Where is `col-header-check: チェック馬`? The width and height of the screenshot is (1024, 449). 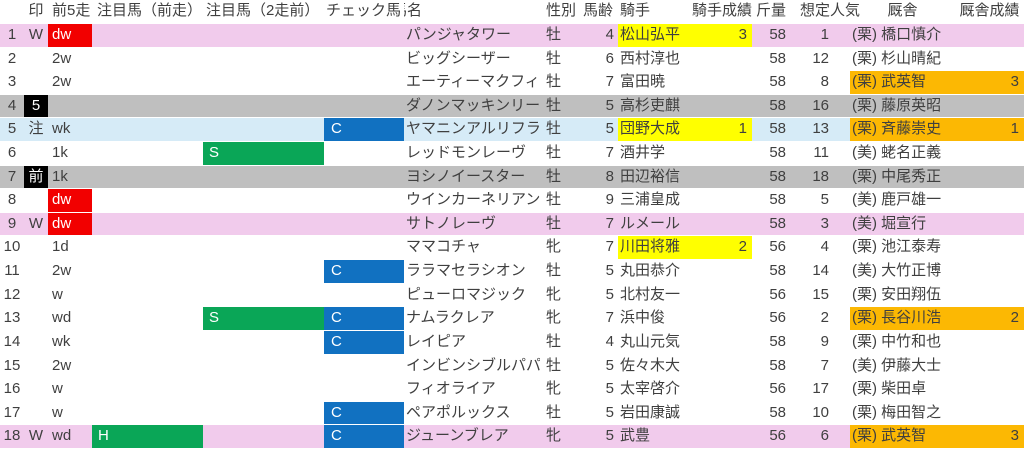
col-header-check: チェック馬 is located at coordinates (364, 10).